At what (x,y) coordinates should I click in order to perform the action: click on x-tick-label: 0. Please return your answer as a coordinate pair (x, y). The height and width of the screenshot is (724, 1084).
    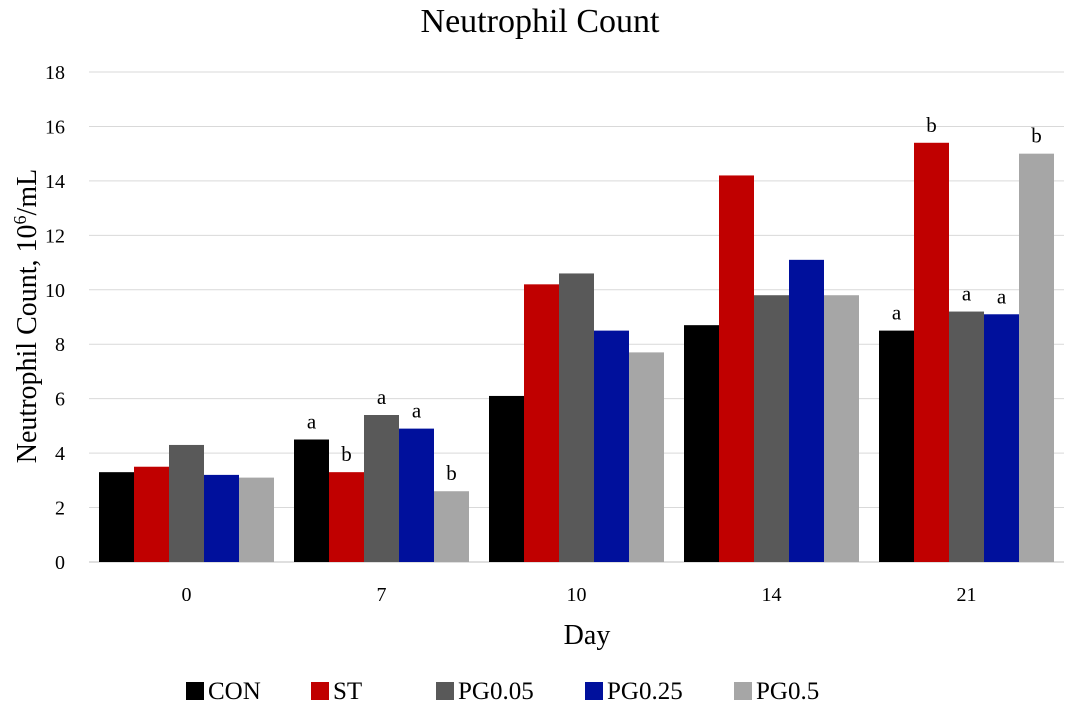
    Looking at the image, I should click on (187, 595).